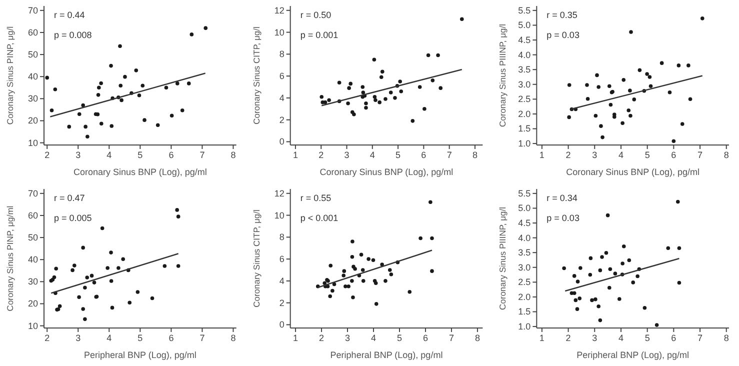 The image size is (739, 366). Describe the element at coordinates (140, 355) in the screenshot. I see `x-axis-title: Peripheral BNP (Log), pg/ml` at that location.